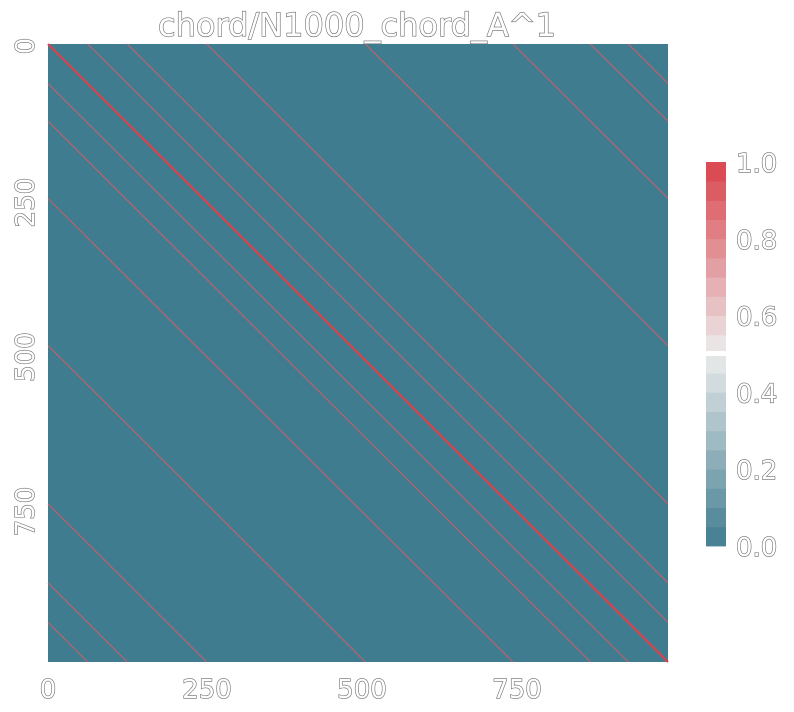 The width and height of the screenshot is (794, 712). Describe the element at coordinates (756, 471) in the screenshot. I see `colorbar-tick-label: 0.2` at that location.